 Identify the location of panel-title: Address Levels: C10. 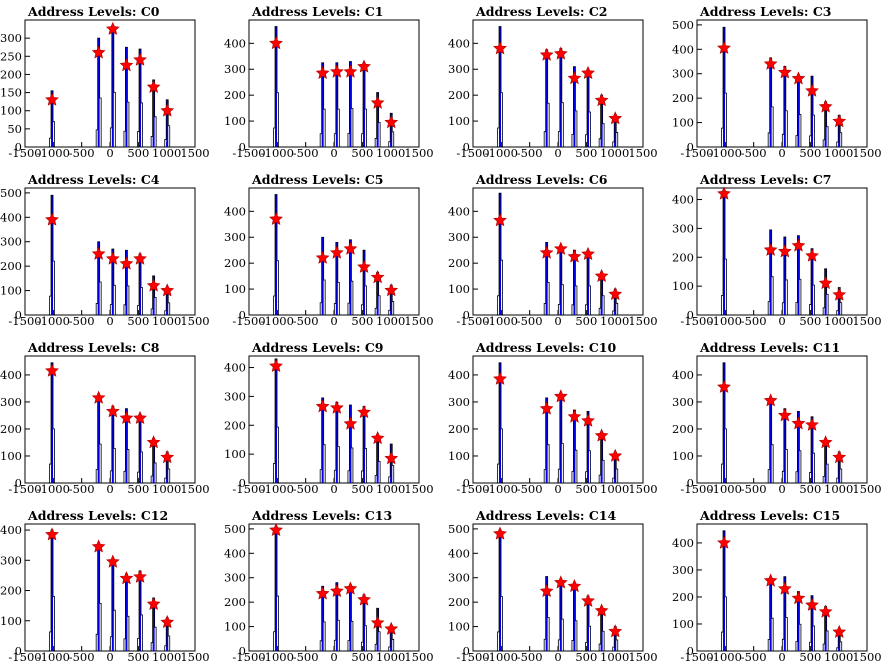
(546, 347).